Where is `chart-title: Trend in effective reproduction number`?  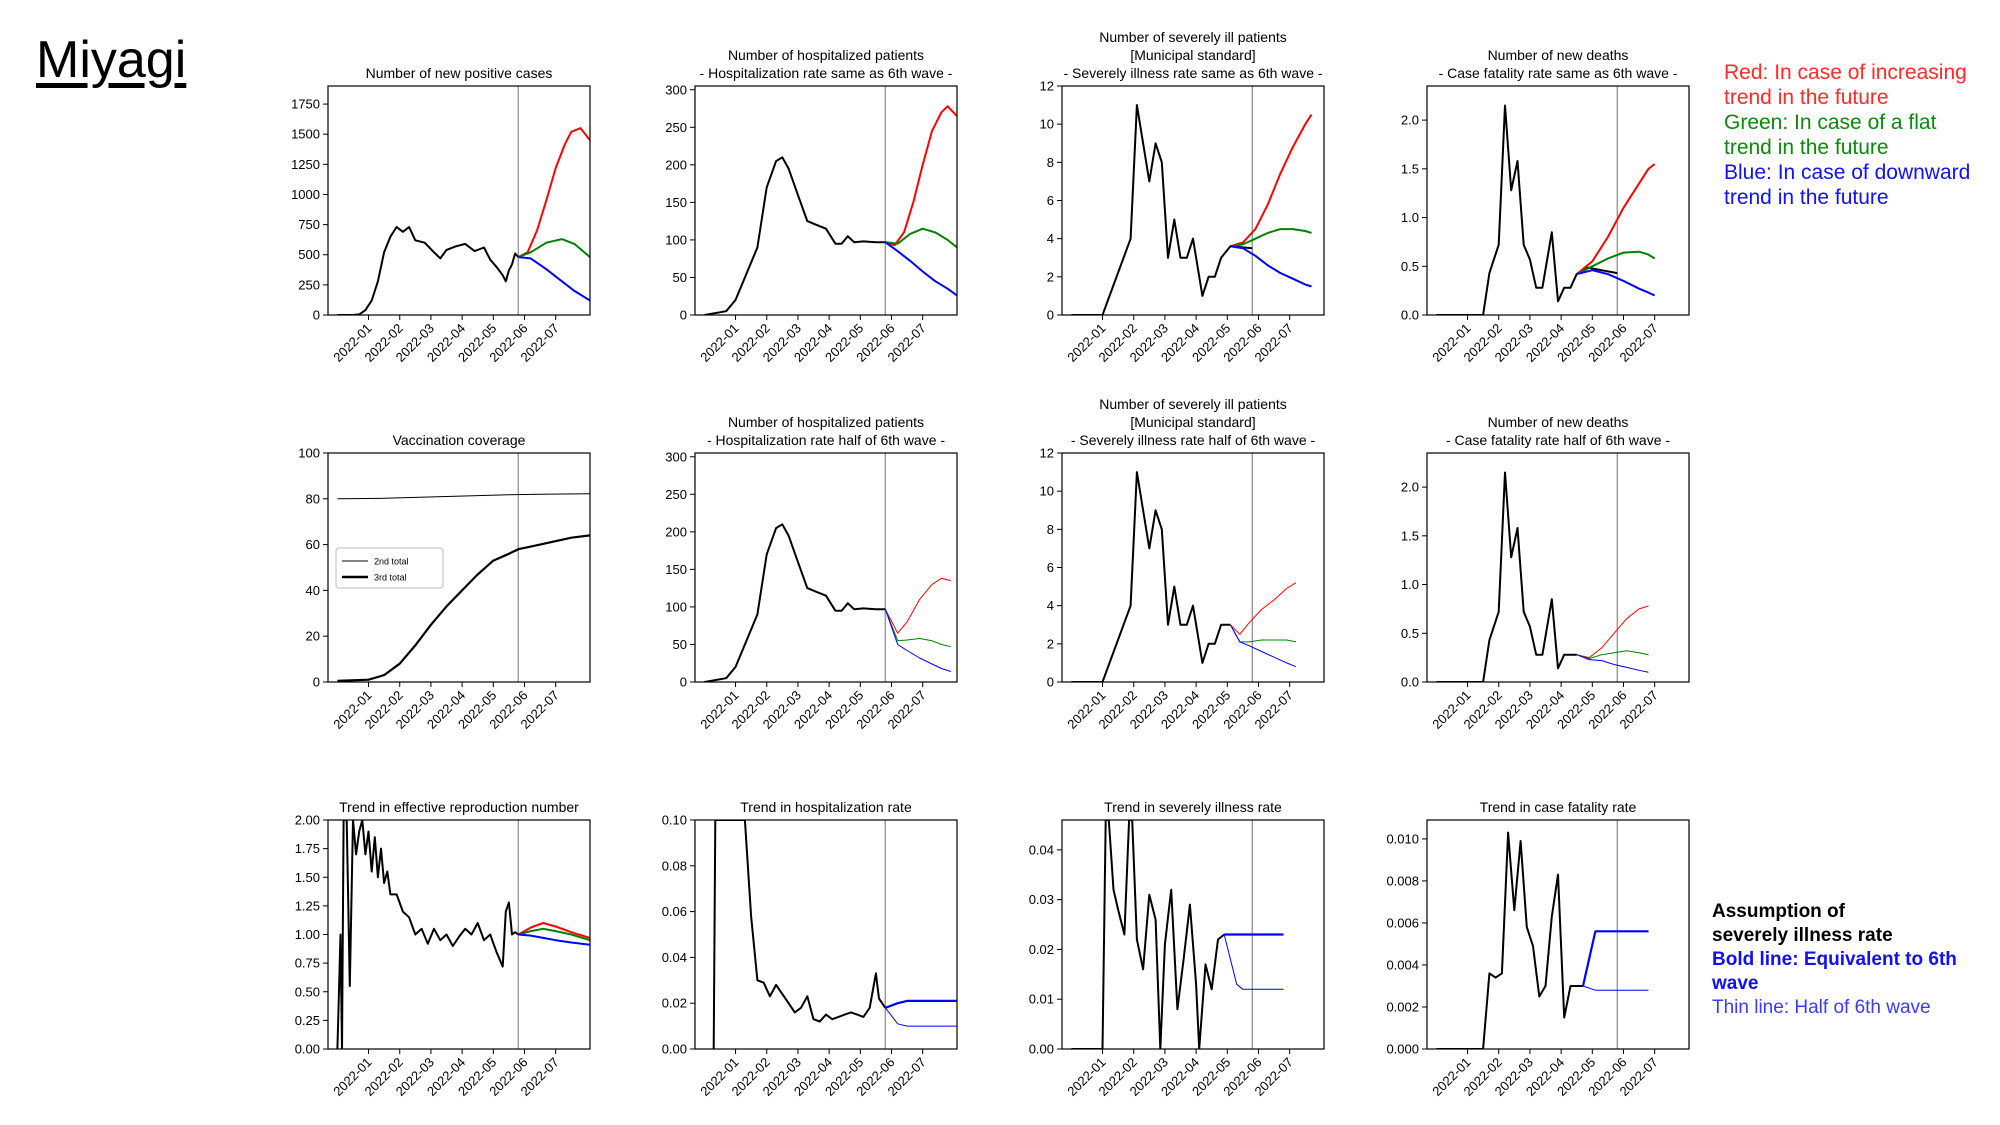
chart-title: Trend in effective reproduction number is located at coordinates (459, 807).